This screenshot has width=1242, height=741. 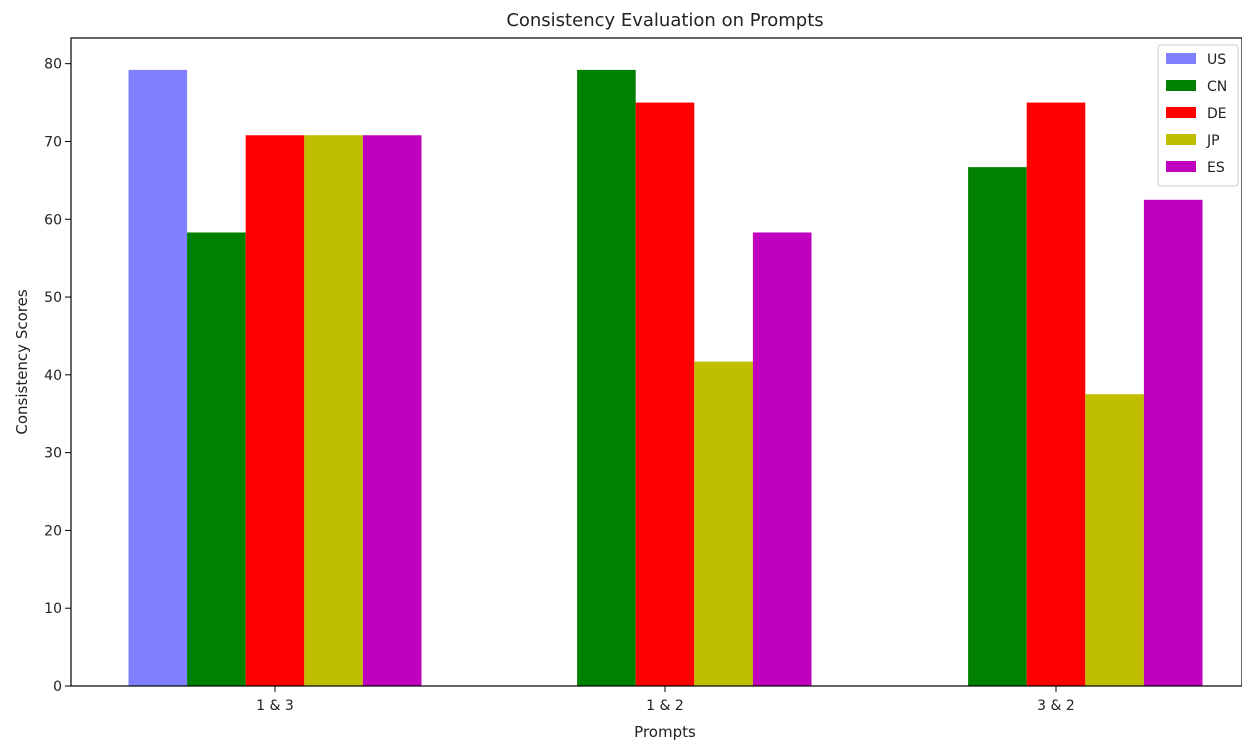 What do you see at coordinates (57, 687) in the screenshot?
I see `y-tick-label: 0` at bounding box center [57, 687].